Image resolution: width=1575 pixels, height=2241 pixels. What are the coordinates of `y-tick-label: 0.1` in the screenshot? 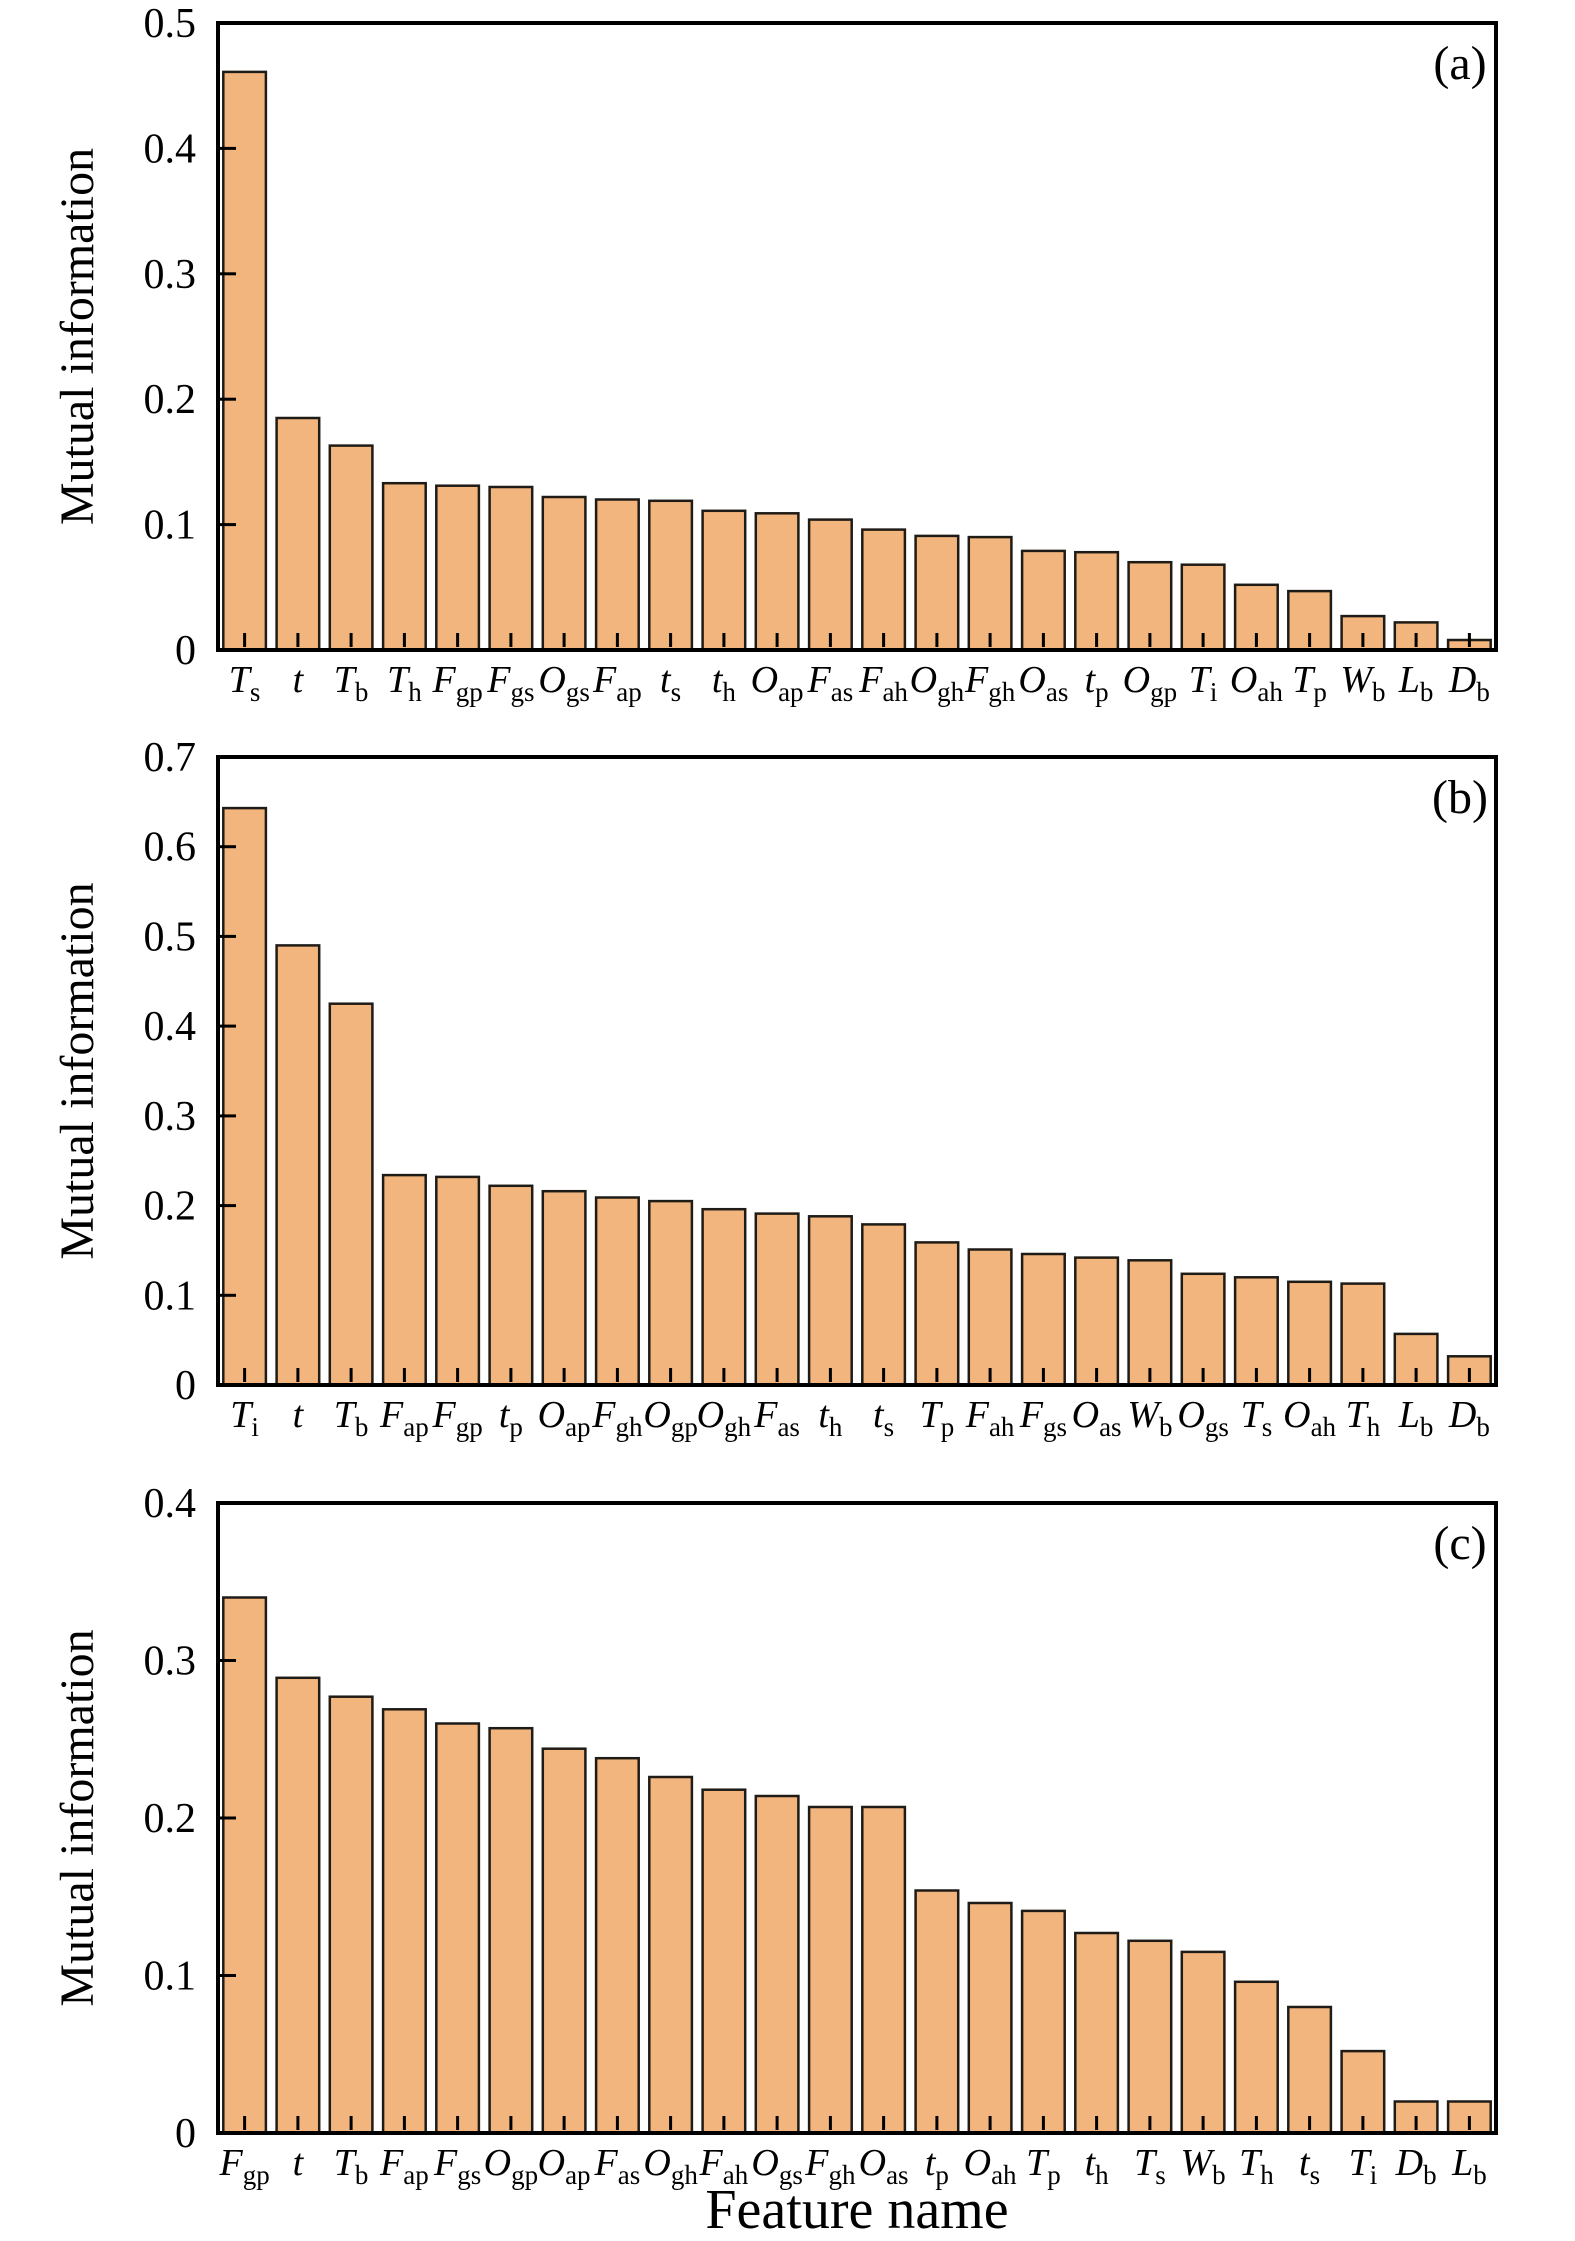 It's located at (170, 1977).